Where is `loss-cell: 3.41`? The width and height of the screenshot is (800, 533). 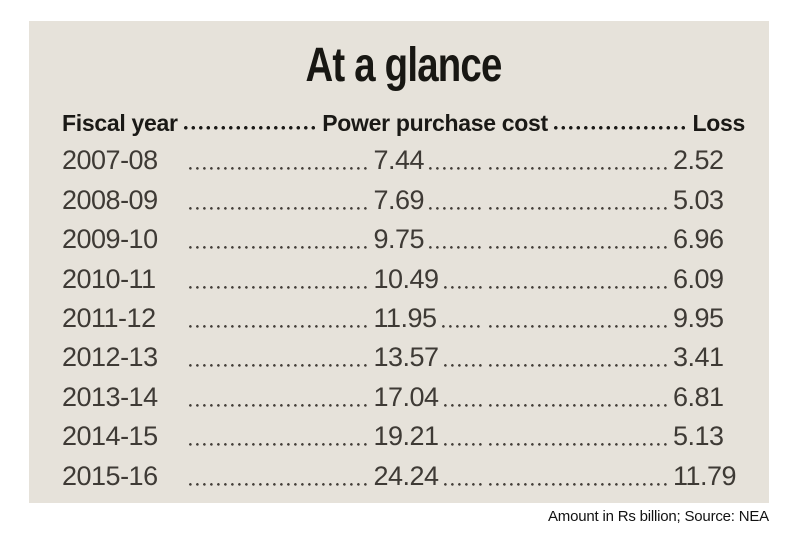 loss-cell: 3.41 is located at coordinates (698, 357).